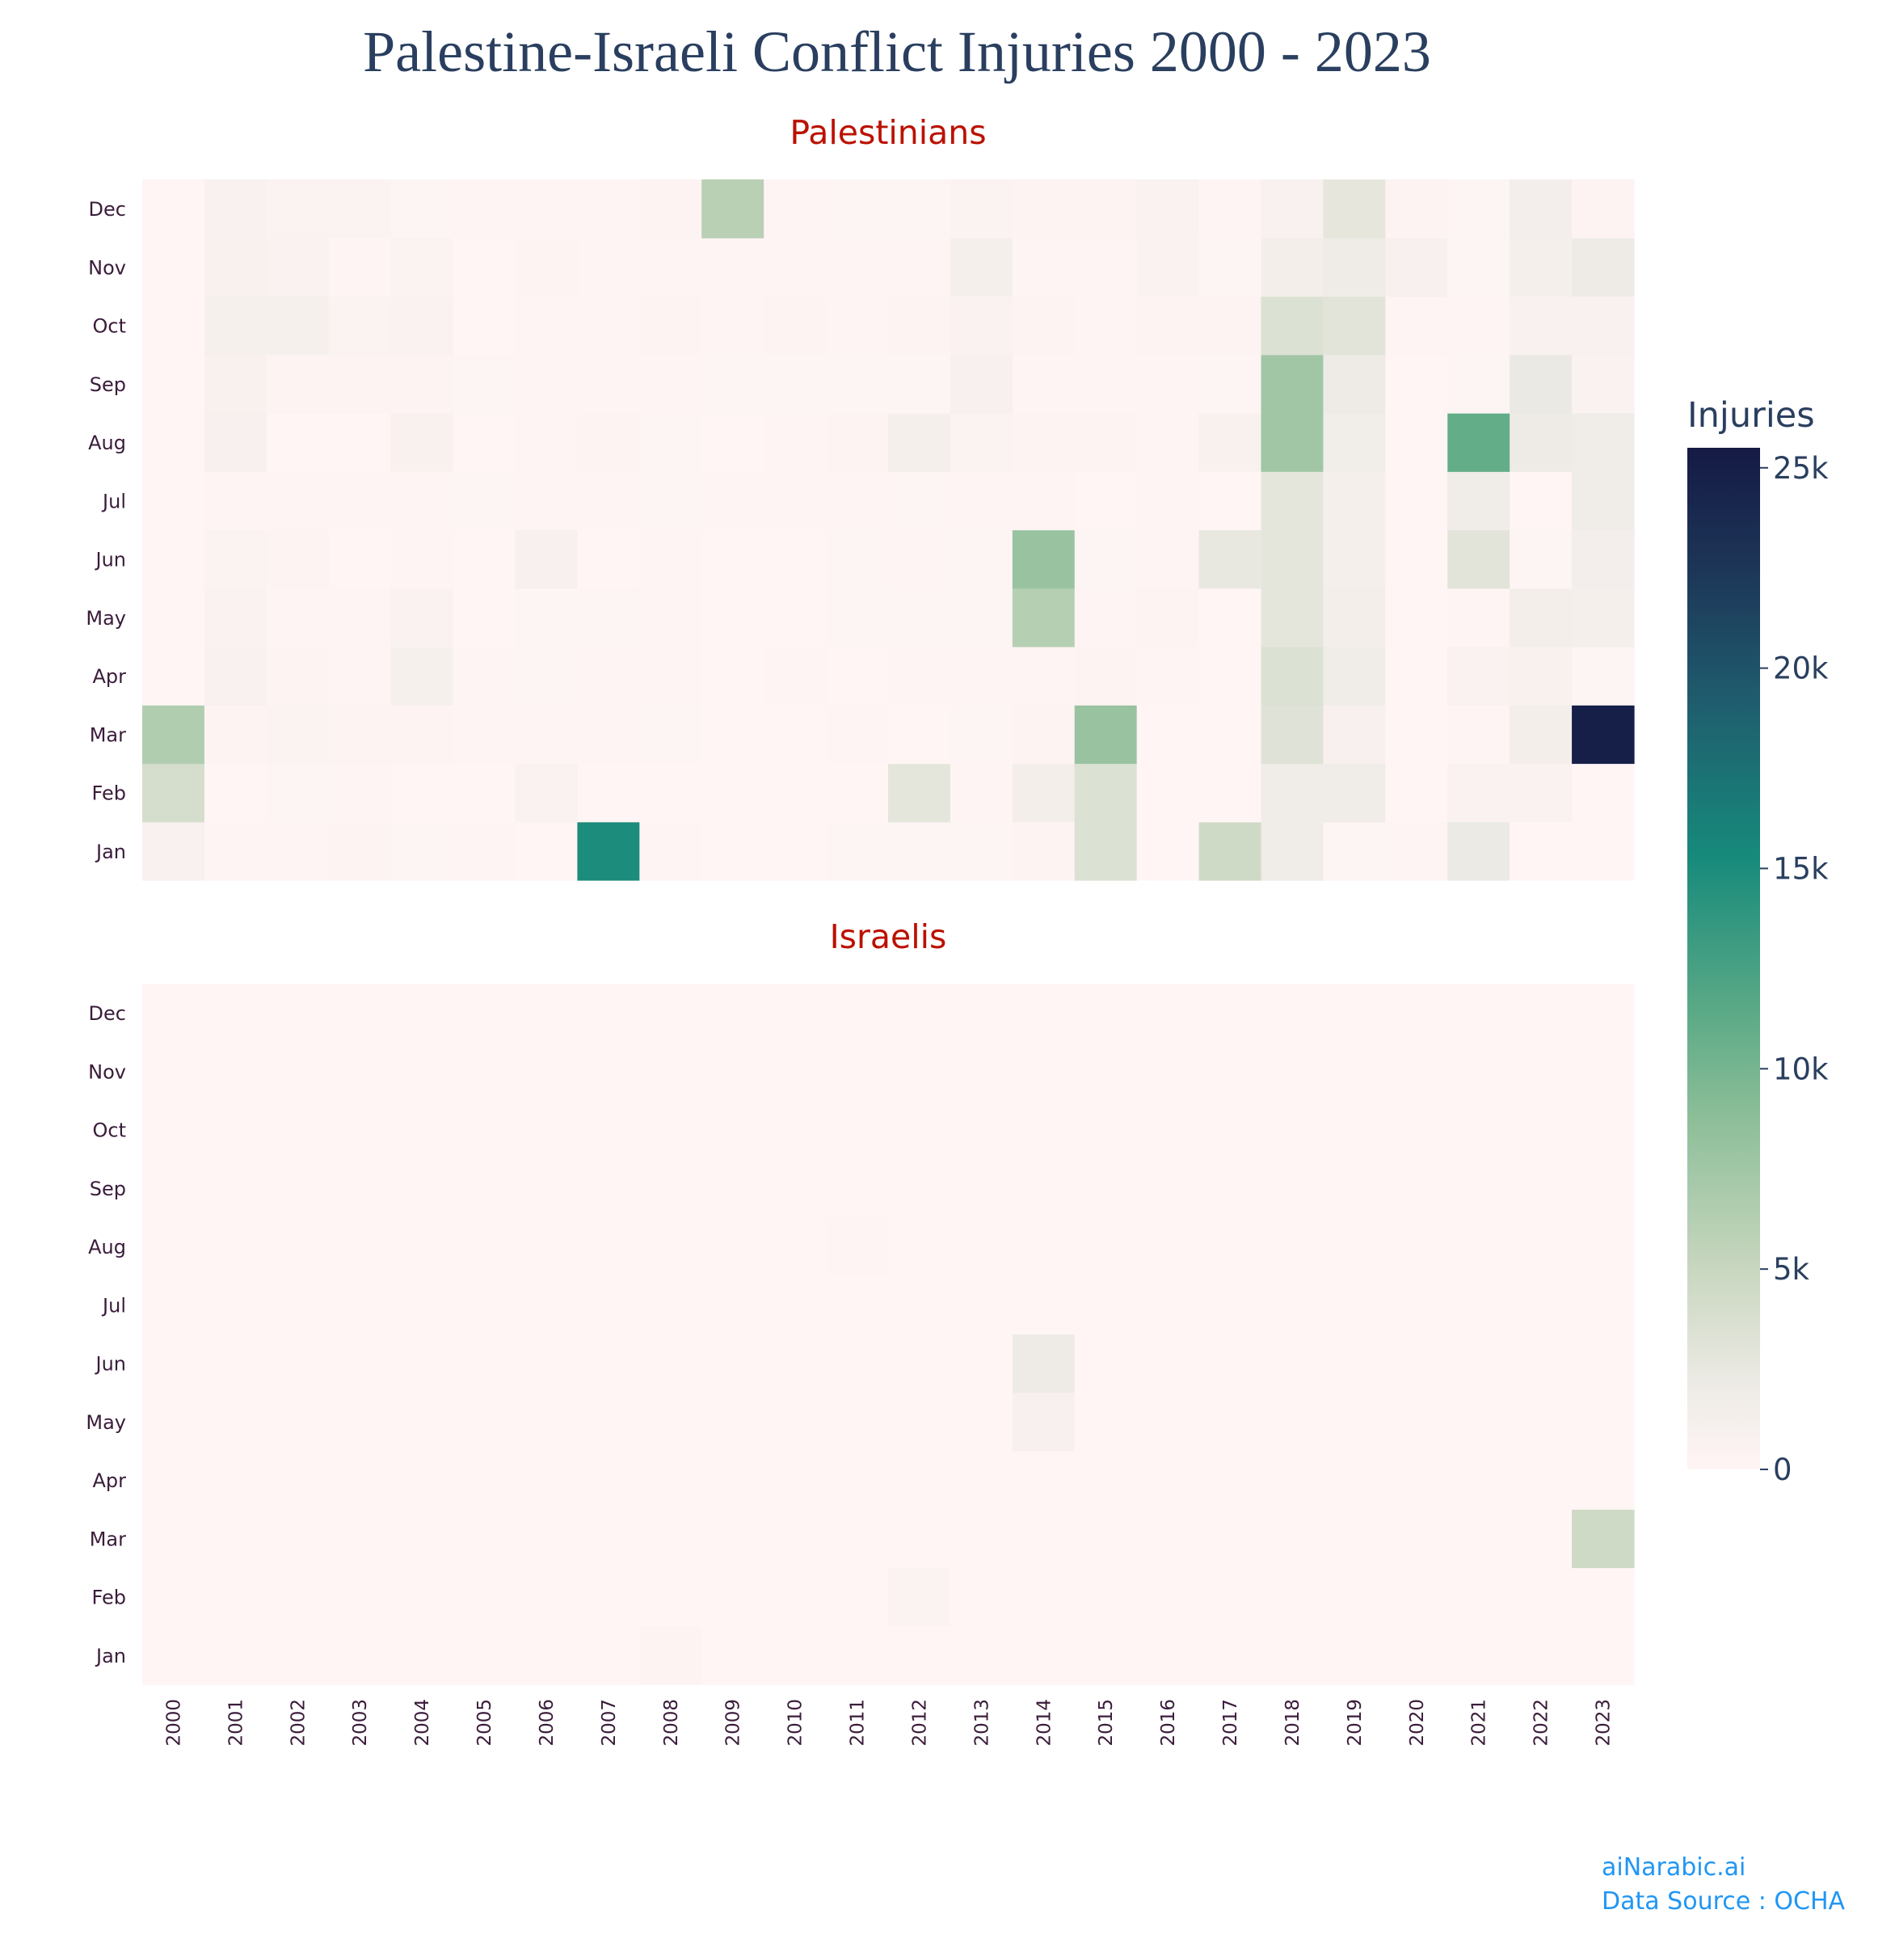 The height and width of the screenshot is (1960, 1895). What do you see at coordinates (1801, 668) in the screenshot?
I see `colorbar-tick-label: 20k` at bounding box center [1801, 668].